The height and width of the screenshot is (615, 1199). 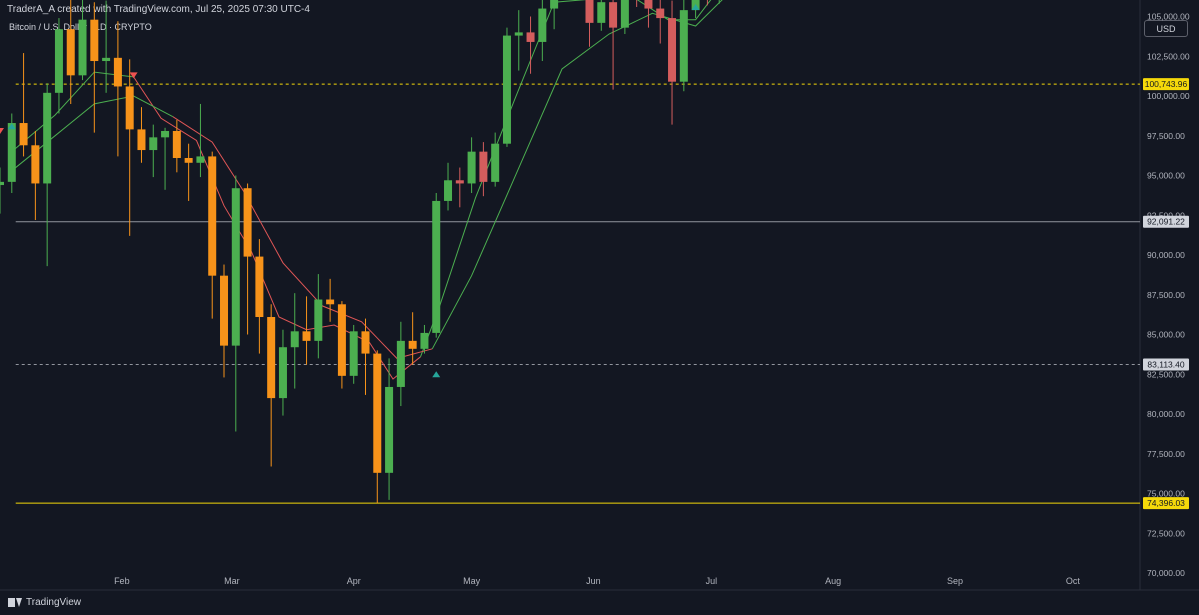 I want to click on y-tick-label: 85,000.00, so click(x=1166, y=335).